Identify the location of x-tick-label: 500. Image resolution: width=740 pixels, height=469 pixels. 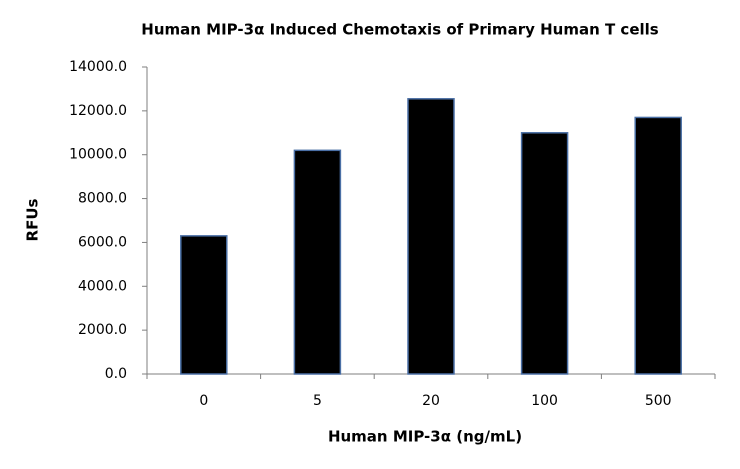
(658, 401).